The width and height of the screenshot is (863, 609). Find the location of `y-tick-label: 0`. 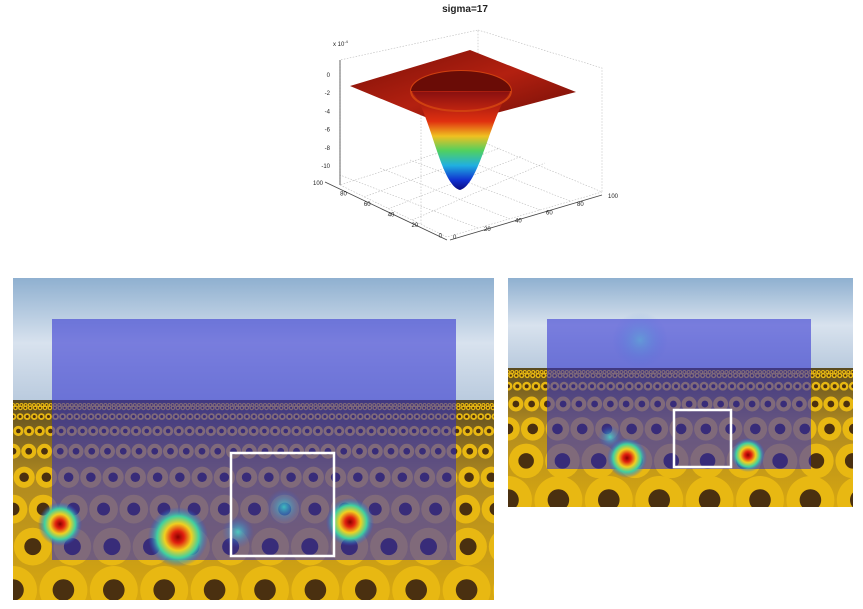

y-tick-label: 0 is located at coordinates (441, 237).